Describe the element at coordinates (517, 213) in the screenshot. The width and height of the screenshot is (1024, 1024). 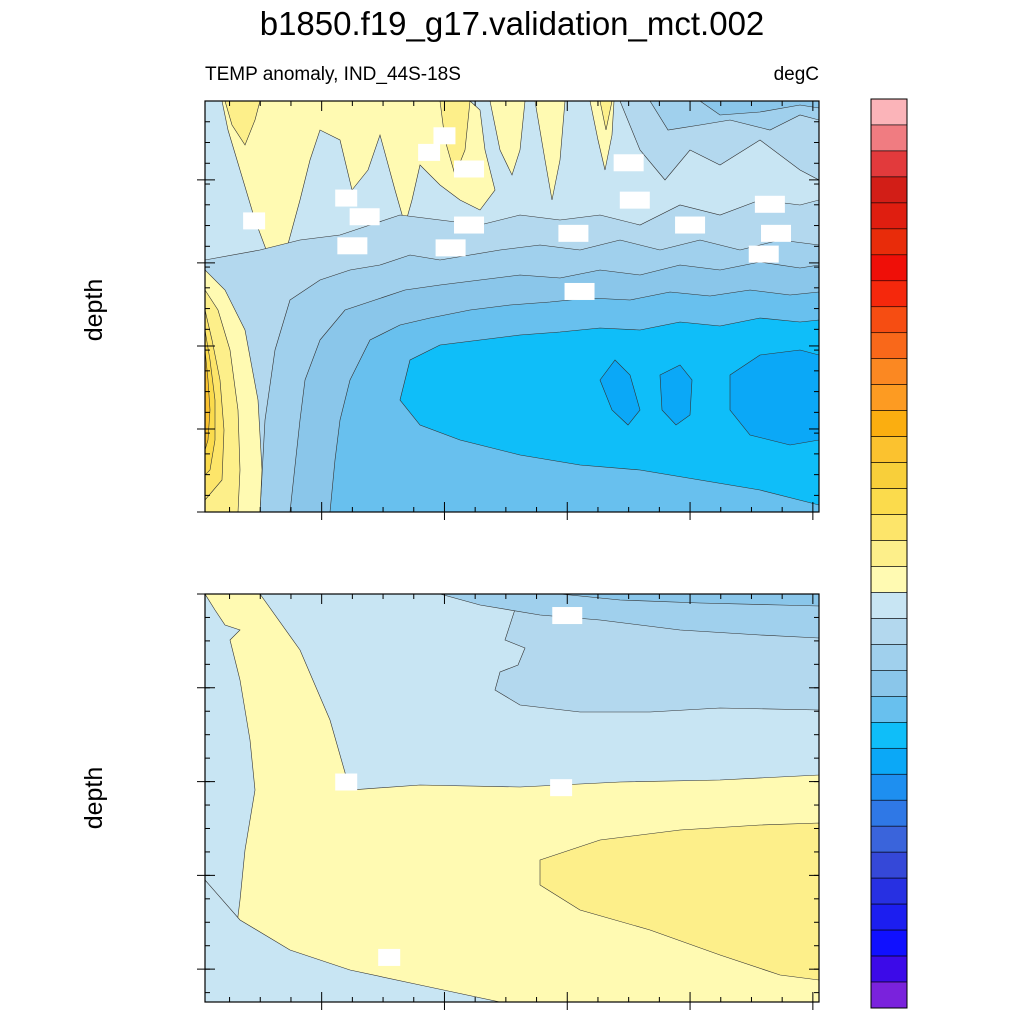
I see `upper-contour-labels` at that location.